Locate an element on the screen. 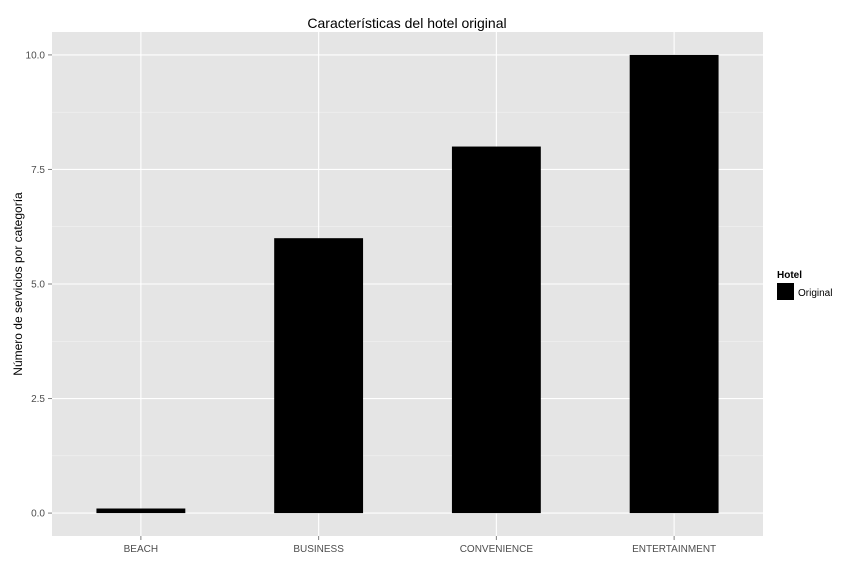 The height and width of the screenshot is (576, 864). bar-beach is located at coordinates (141, 511).